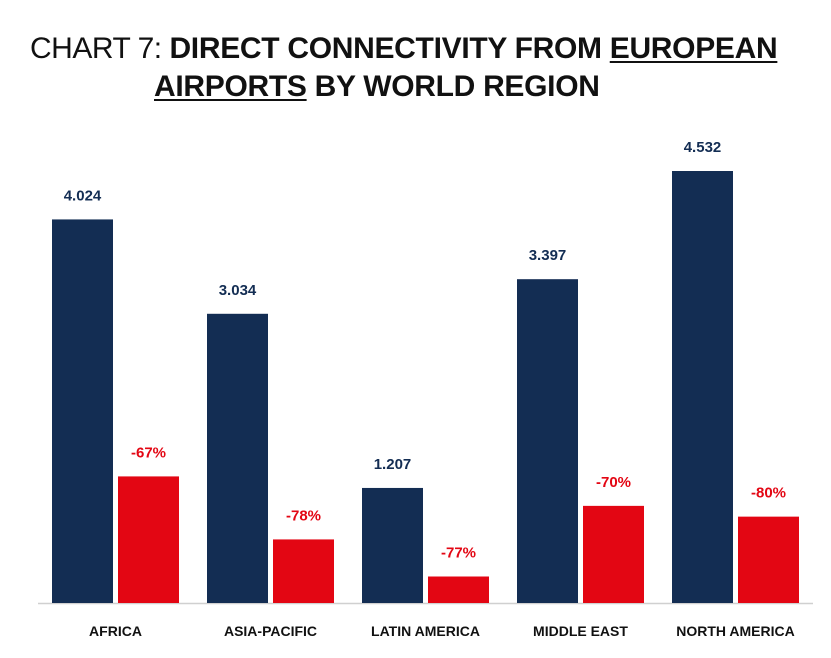  I want to click on chart-title-european: EUROPEAN, so click(693, 48).